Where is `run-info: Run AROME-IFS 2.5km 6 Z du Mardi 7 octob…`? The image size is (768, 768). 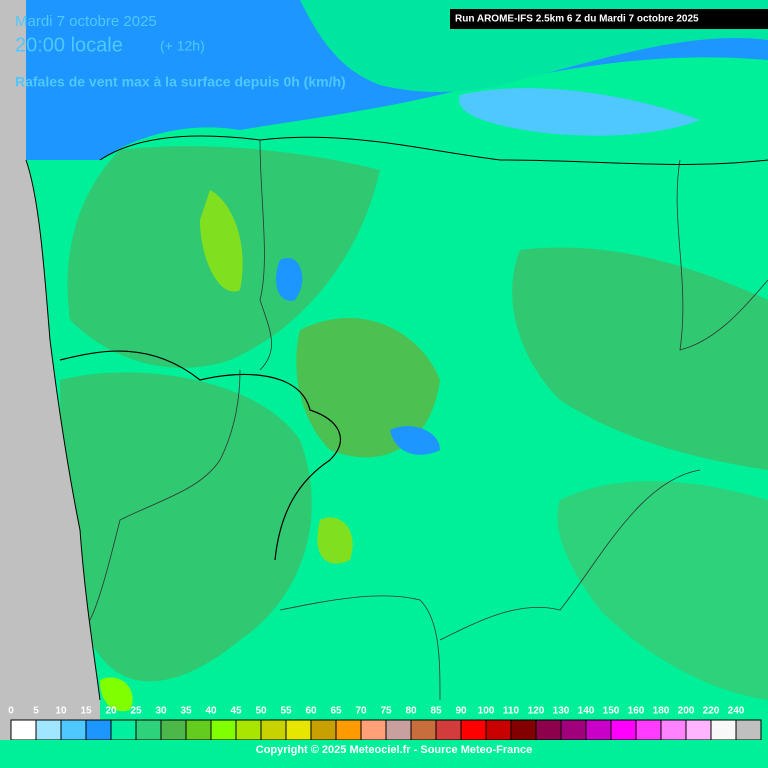 run-info: Run AROME-IFS 2.5km 6 Z du Mardi 7 octob… is located at coordinates (577, 19).